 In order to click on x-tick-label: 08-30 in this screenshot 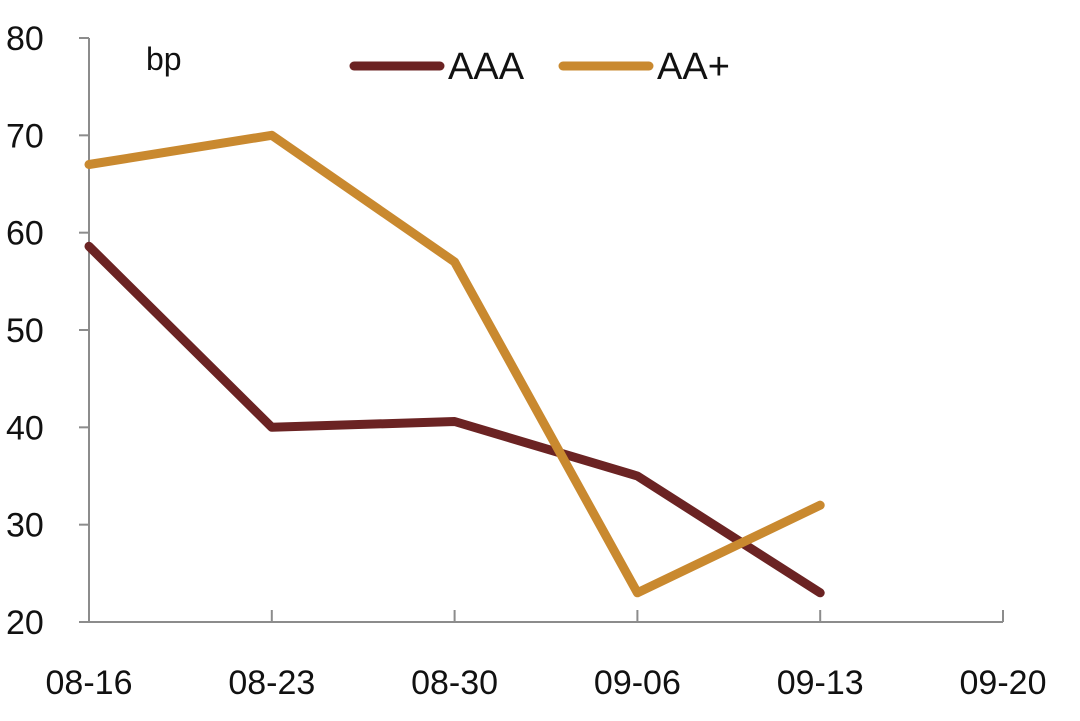, I will do `click(454, 683)`.